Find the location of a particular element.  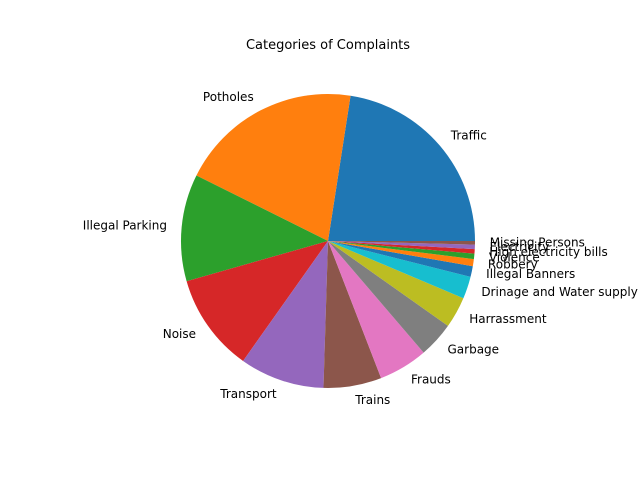

slice-illegal-parking is located at coordinates (254, 228).